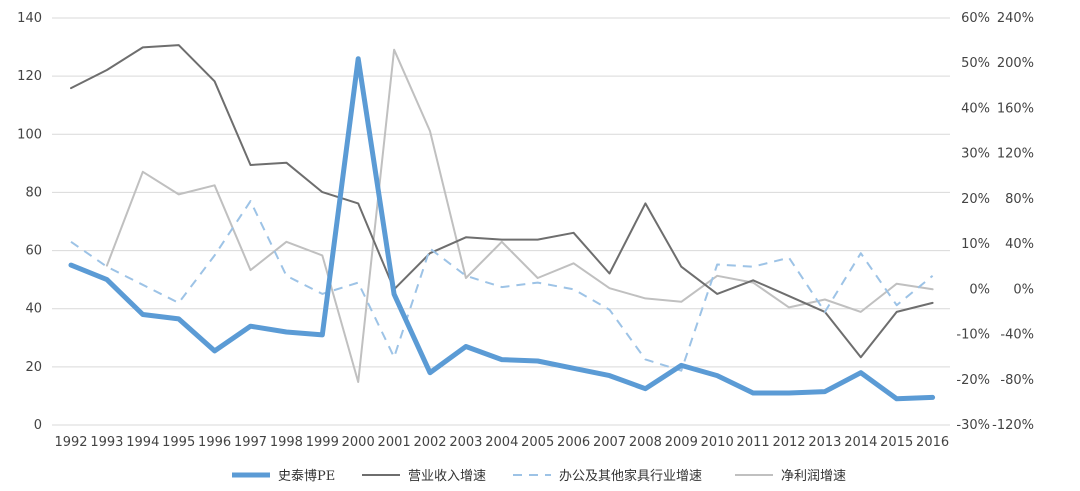 Image resolution: width=1080 pixels, height=491 pixels. What do you see at coordinates (70, 442) in the screenshot?
I see `x-tick-label: 1992` at bounding box center [70, 442].